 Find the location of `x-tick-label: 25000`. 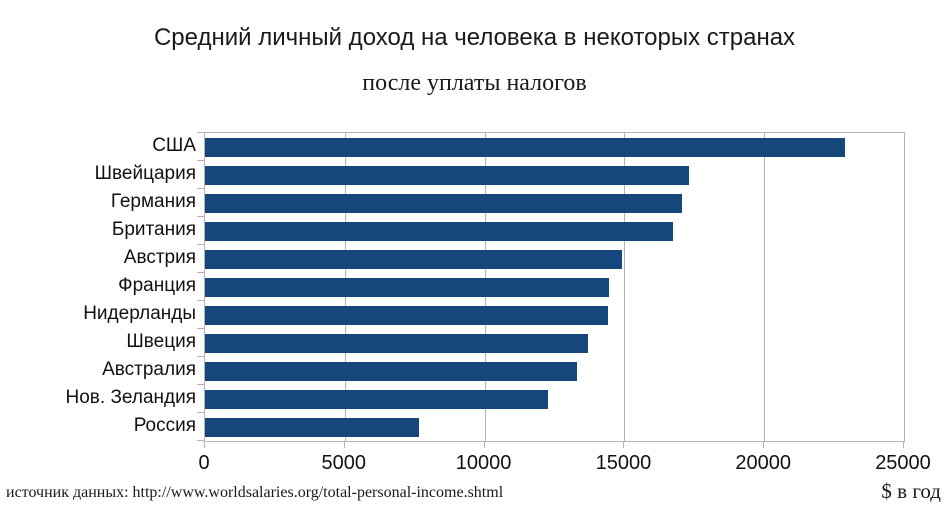

x-tick-label: 25000 is located at coordinates (903, 463).